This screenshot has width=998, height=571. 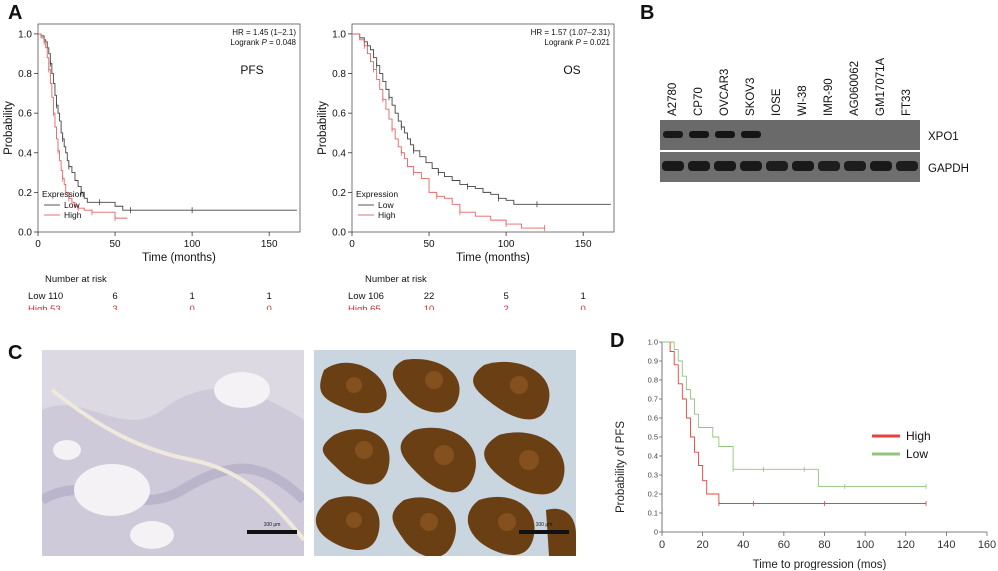 I want to click on x-tick-label: 140, so click(x=946, y=545).